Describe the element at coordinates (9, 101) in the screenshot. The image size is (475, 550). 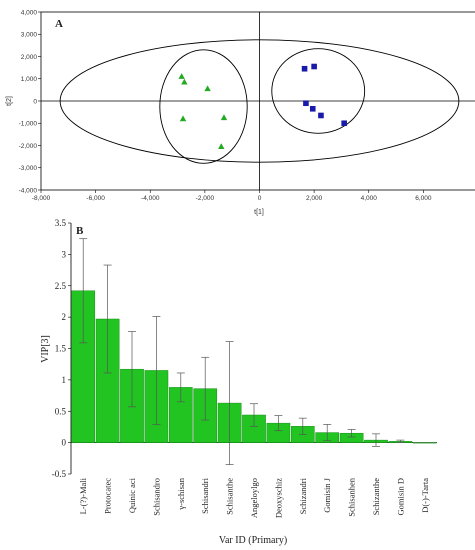
I see `score-plot-y-label: t[2]` at that location.